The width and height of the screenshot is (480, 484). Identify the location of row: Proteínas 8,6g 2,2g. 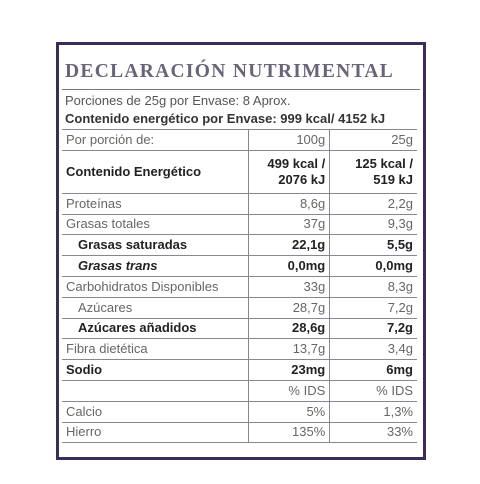
(239, 203).